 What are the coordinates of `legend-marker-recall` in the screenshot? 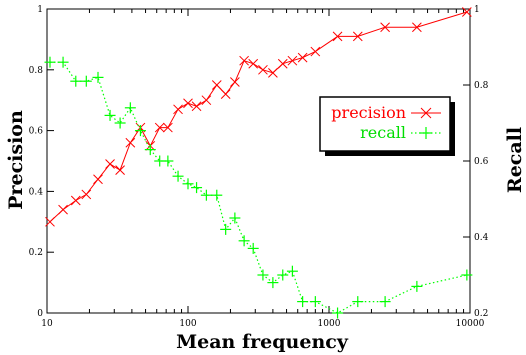 It's located at (426, 133).